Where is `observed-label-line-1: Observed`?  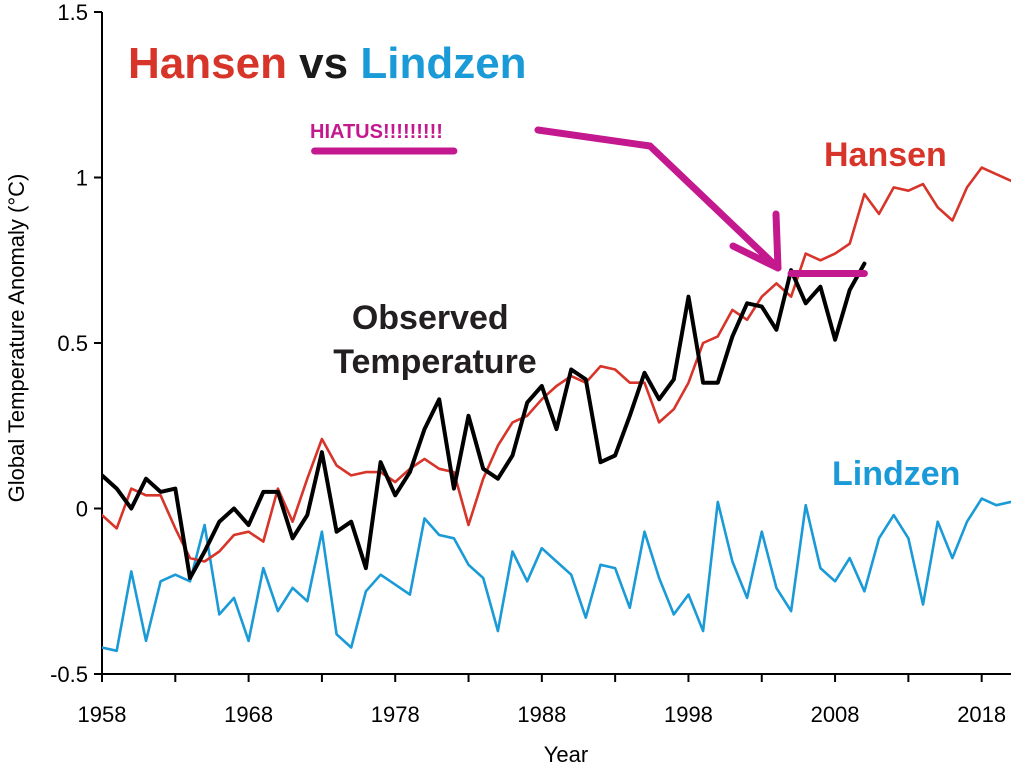 observed-label-line-1: Observed is located at coordinates (430, 318).